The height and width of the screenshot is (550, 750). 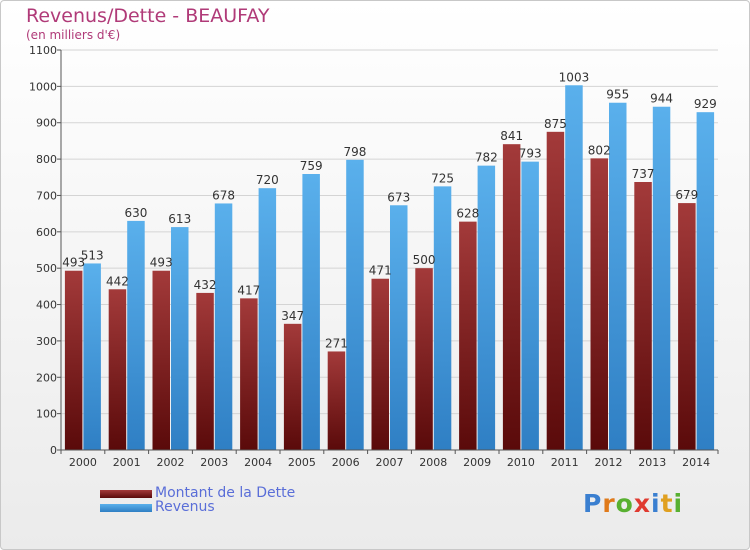 I want to click on data-label-revenus: 630, so click(x=135, y=213).